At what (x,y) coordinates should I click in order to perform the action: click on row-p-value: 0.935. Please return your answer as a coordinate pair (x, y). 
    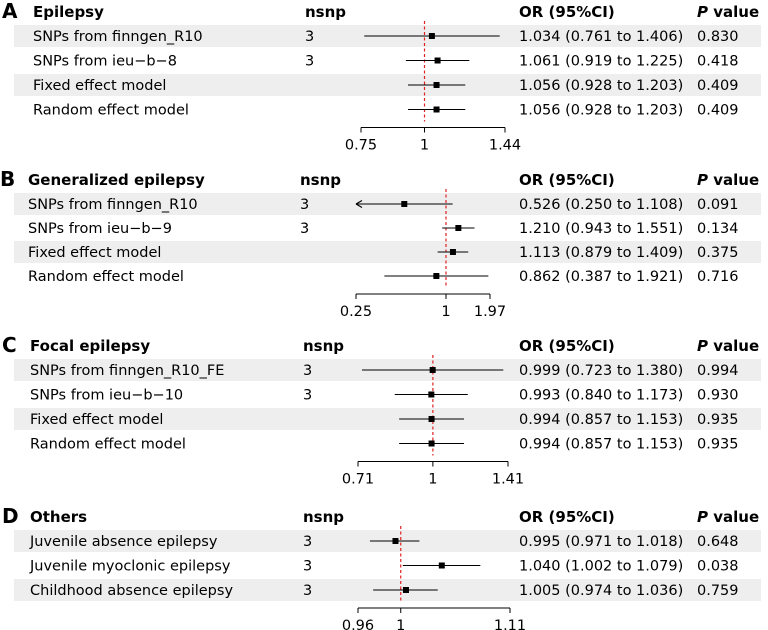
    Looking at the image, I should click on (718, 445).